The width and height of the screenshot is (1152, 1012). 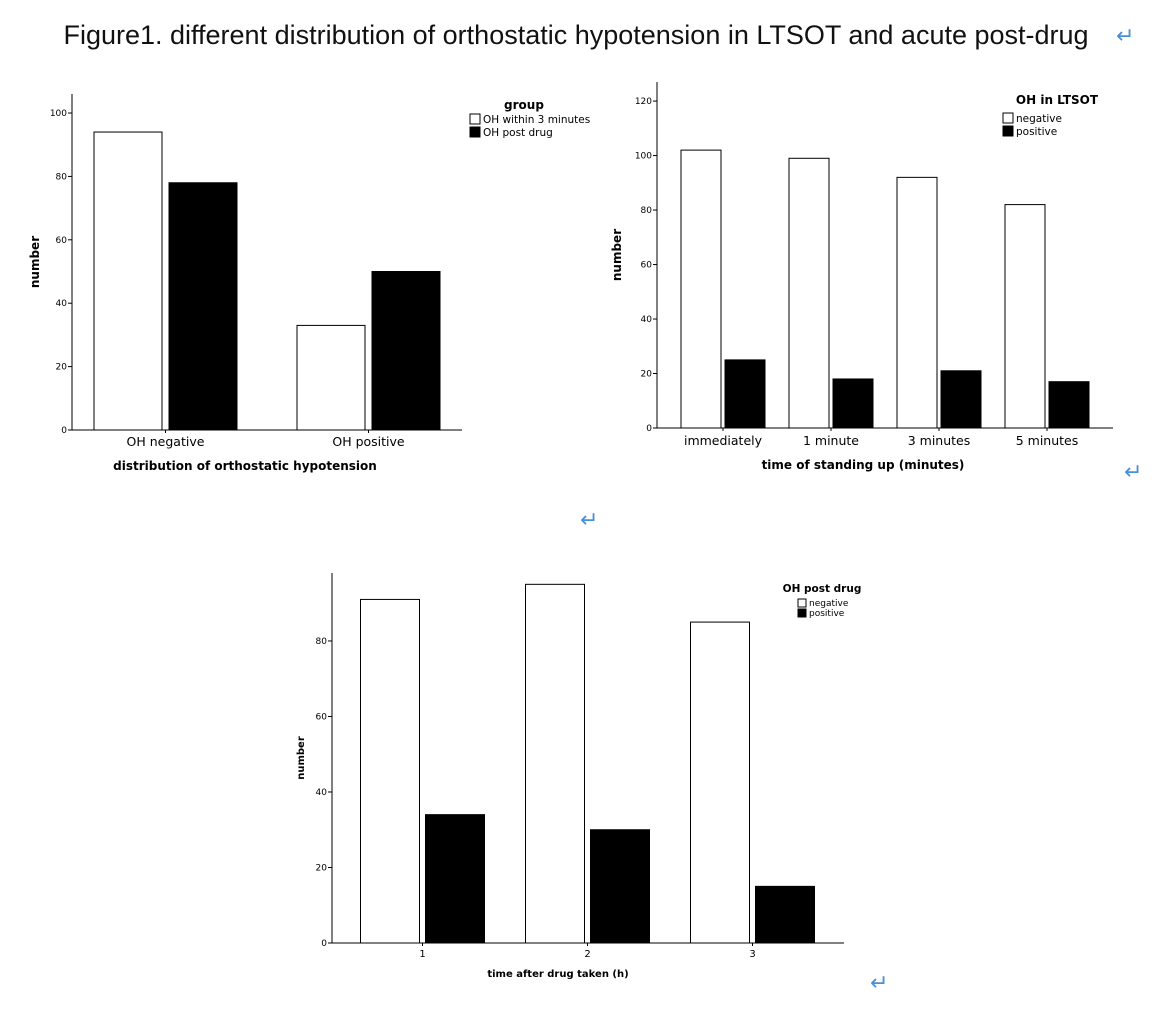 What do you see at coordinates (536, 120) in the screenshot?
I see `legend-item-label: OH within 3 minutes` at bounding box center [536, 120].